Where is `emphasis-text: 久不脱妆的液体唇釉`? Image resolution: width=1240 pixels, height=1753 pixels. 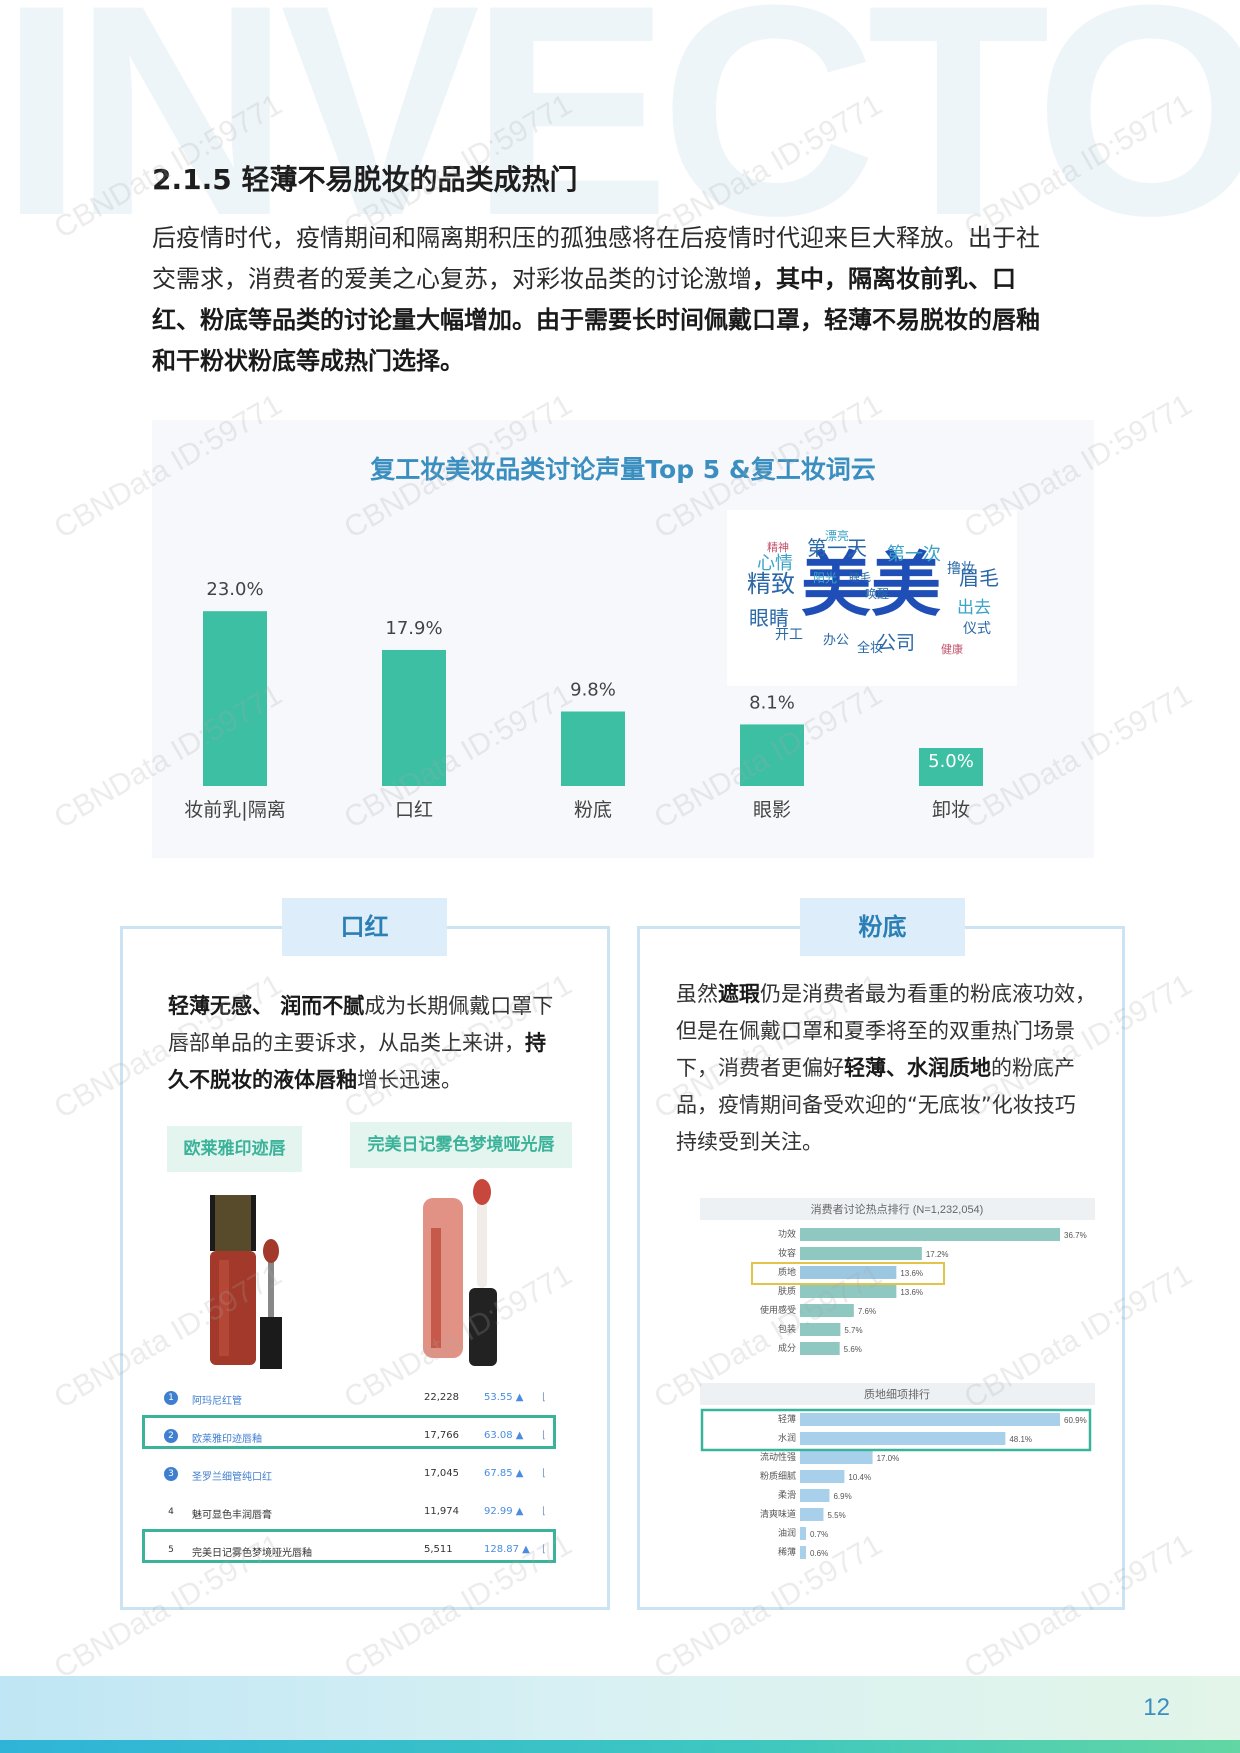 emphasis-text: 久不脱妆的液体唇釉 is located at coordinates (262, 1080).